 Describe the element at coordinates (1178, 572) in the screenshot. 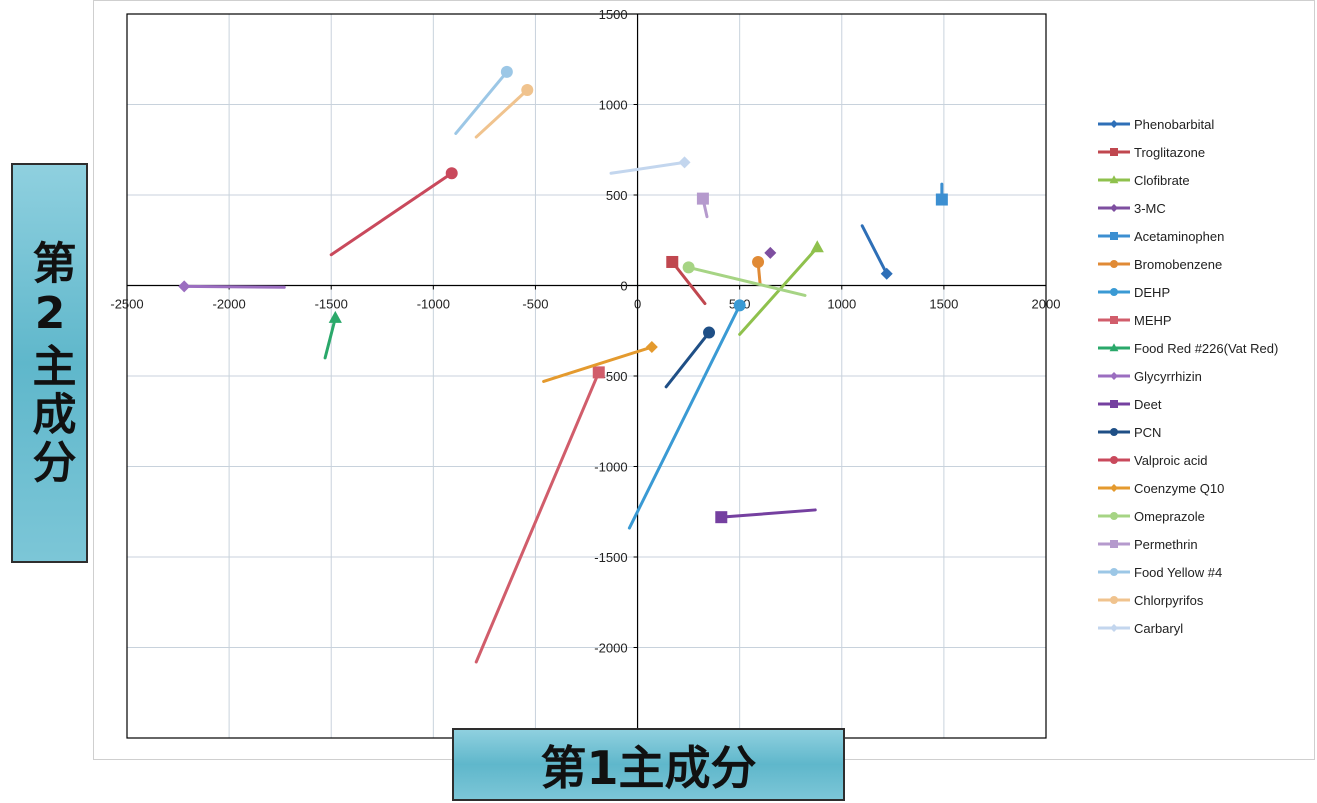

I see `legend-label: Food Yellow #4` at that location.